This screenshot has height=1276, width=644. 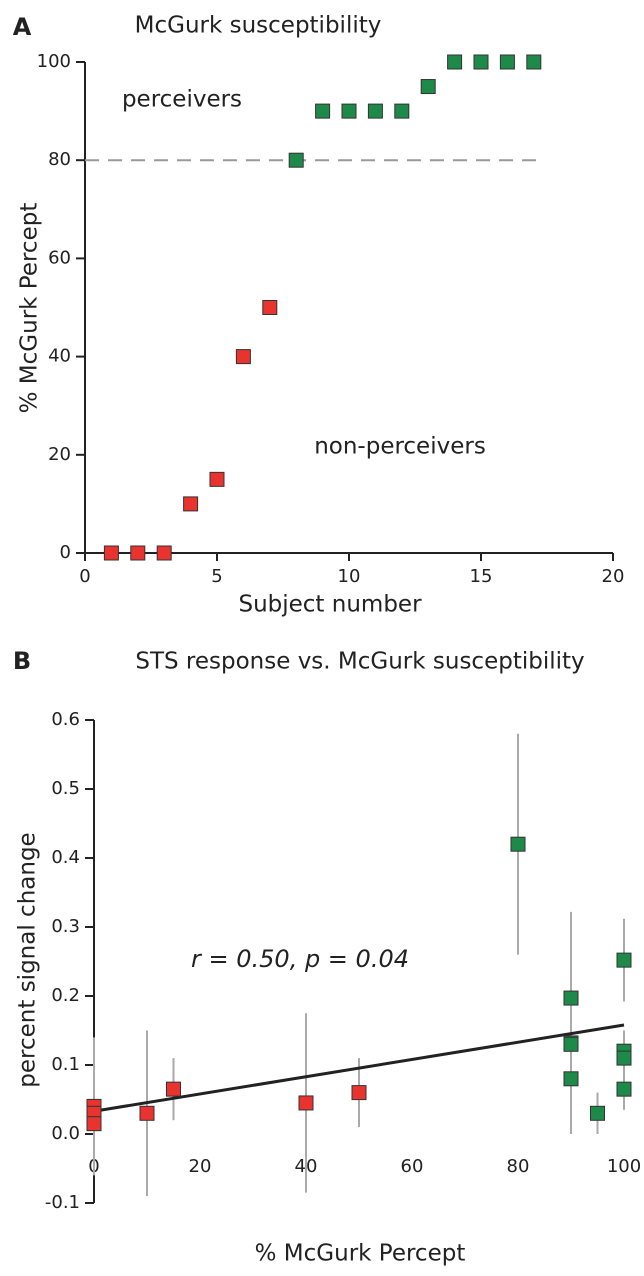 I want to click on y-tick-label: 0.5, so click(x=65, y=788).